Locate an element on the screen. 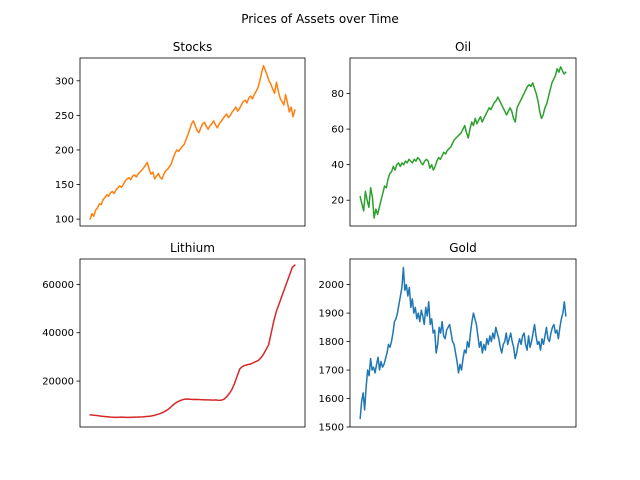 The height and width of the screenshot is (480, 640). lithium-ytick-label: 40000 is located at coordinates (58, 333).